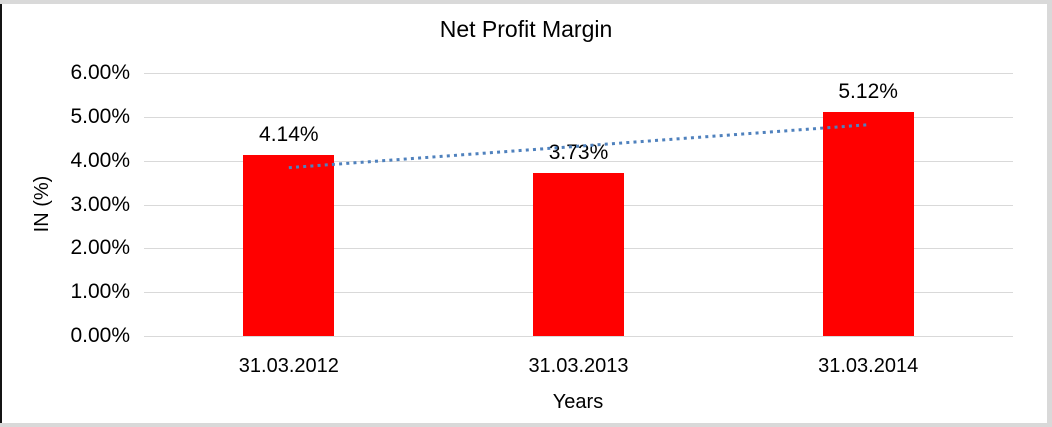 Image resolution: width=1052 pixels, height=427 pixels. What do you see at coordinates (526, 2) in the screenshot?
I see `frame-border-top` at bounding box center [526, 2].